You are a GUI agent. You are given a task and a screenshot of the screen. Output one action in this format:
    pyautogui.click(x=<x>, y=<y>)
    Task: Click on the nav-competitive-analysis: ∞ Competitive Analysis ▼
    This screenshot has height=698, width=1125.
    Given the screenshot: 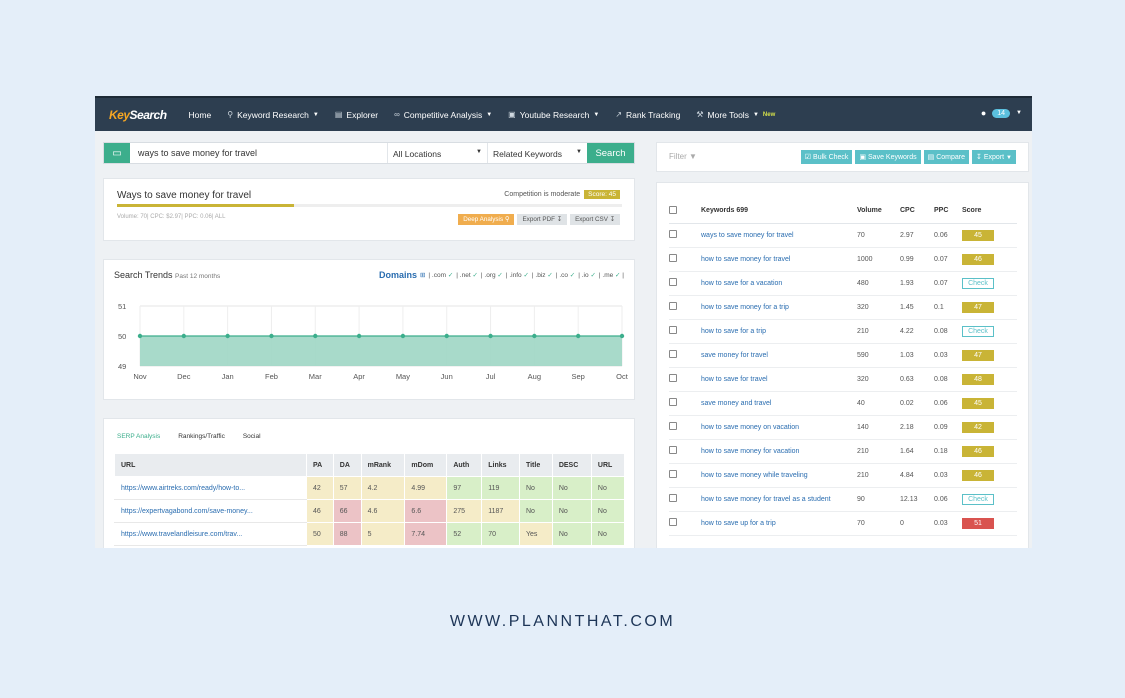 What is the action you would take?
    pyautogui.click(x=443, y=115)
    